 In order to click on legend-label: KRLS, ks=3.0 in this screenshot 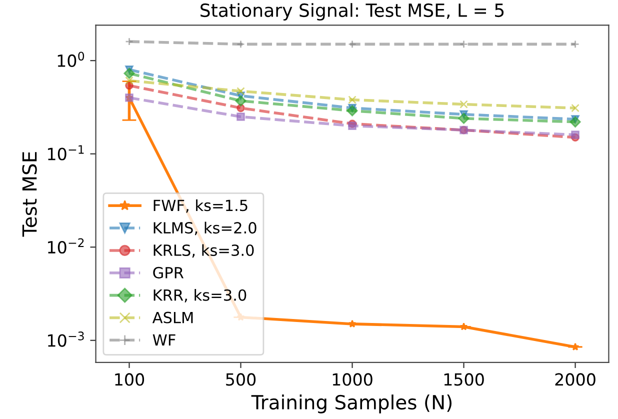, I will do `click(204, 251)`.